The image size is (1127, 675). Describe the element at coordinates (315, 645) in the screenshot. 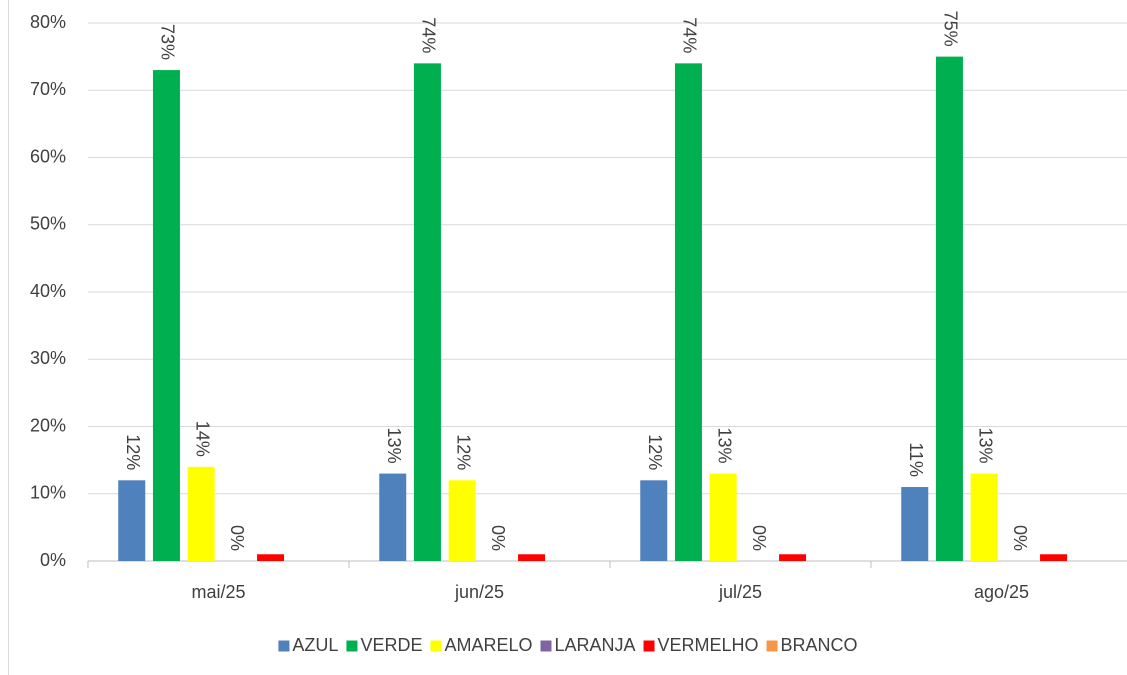

I see `legend-label: AZUL` at that location.